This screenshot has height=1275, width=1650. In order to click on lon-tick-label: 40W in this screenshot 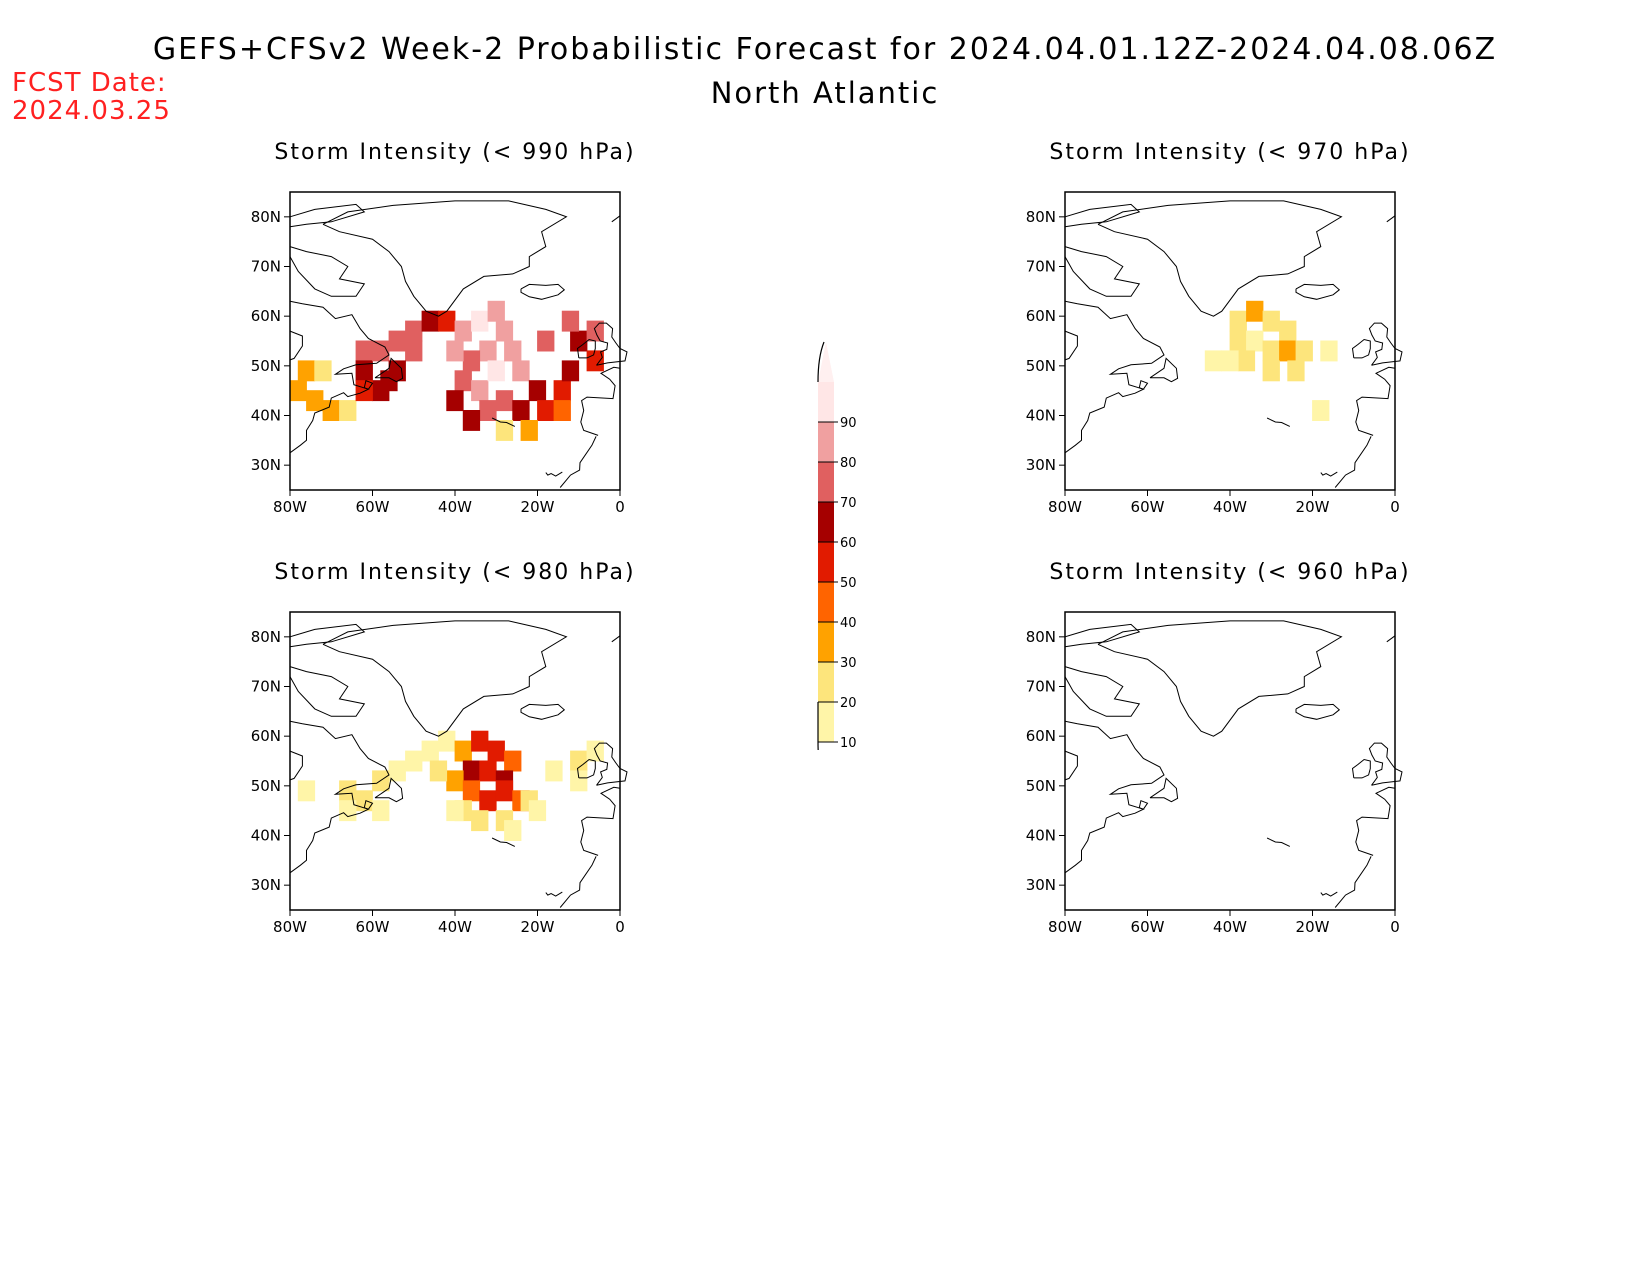, I will do `click(455, 927)`.